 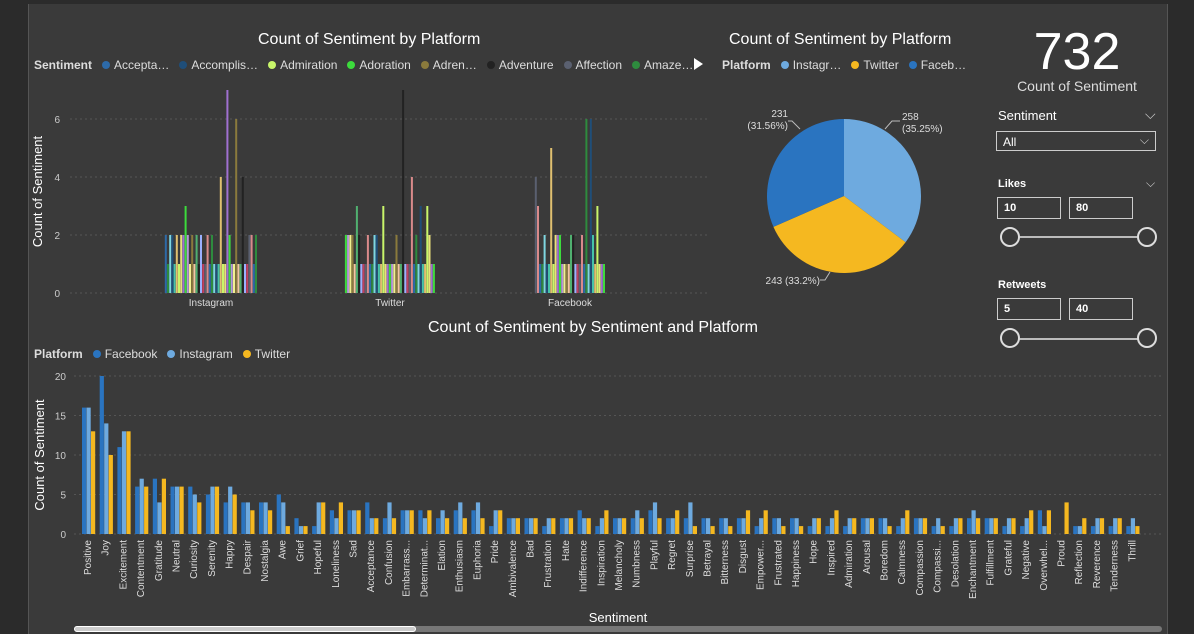 What do you see at coordinates (1076, 141) in the screenshot?
I see `sentiment-dropdown: All ⌵` at bounding box center [1076, 141].